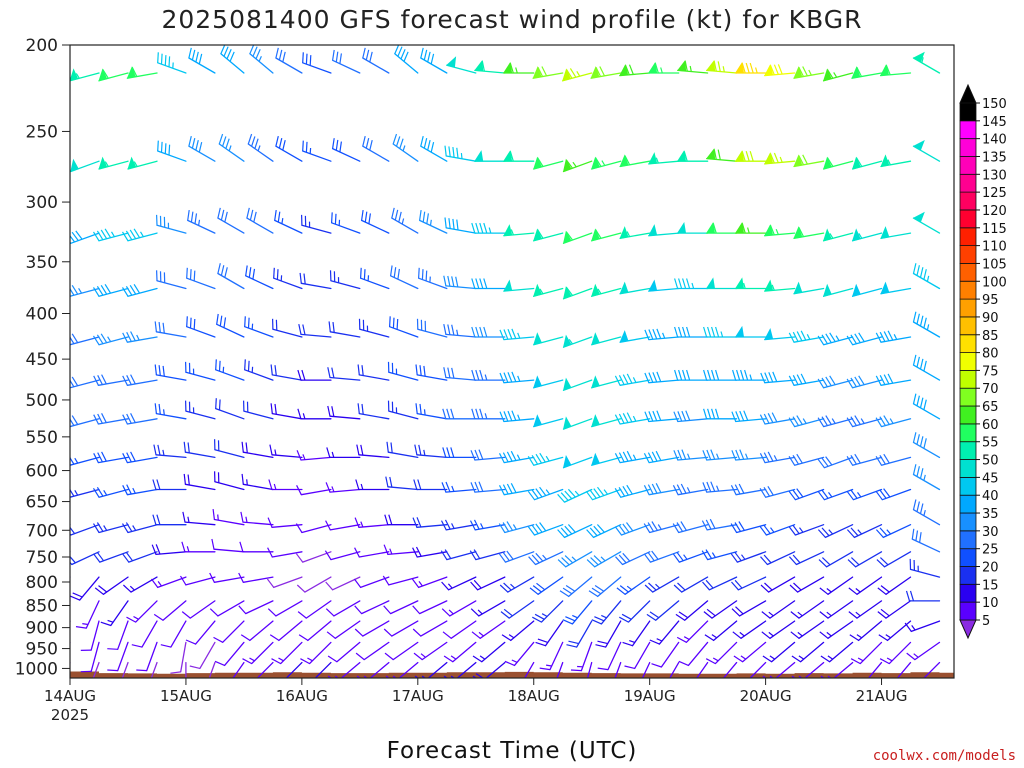  What do you see at coordinates (990, 354) in the screenshot?
I see `colorbar-label: 80` at bounding box center [990, 354].